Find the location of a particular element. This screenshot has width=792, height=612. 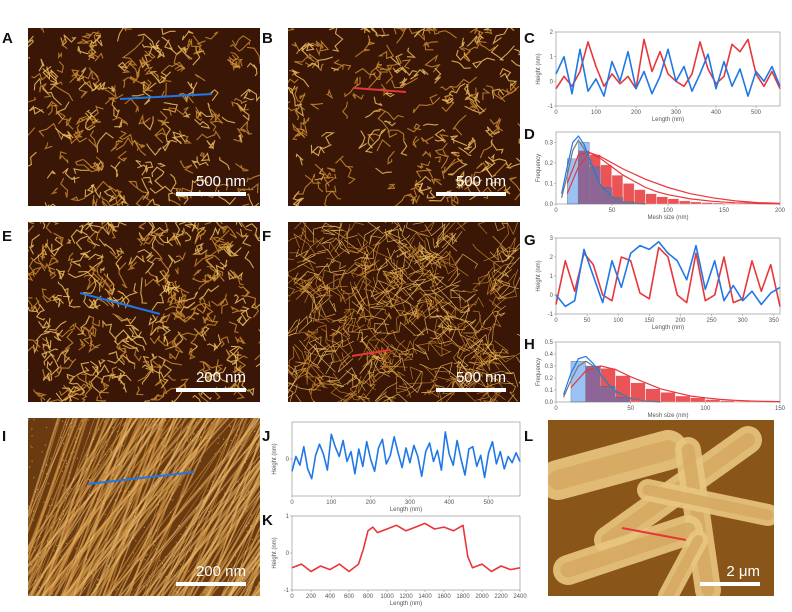

panel-label-k: K is located at coordinates (267, 520).